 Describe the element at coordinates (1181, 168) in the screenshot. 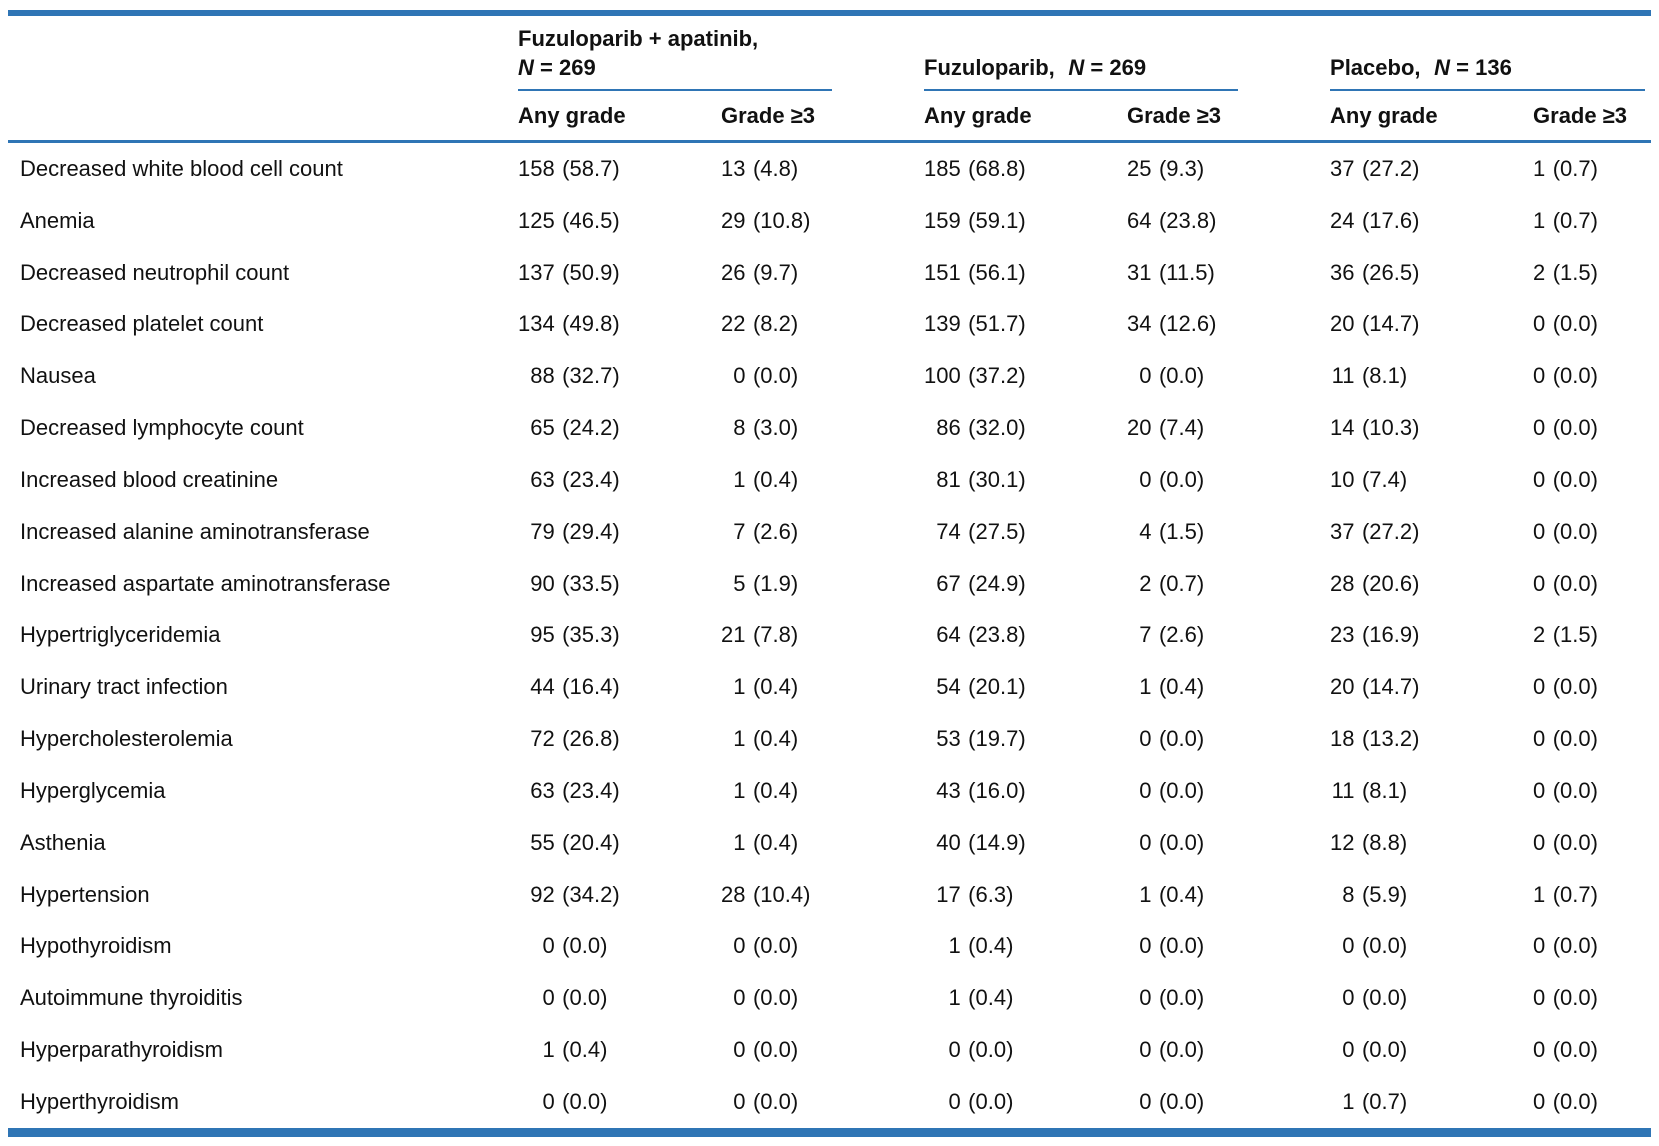

I see `percent: (9.3)` at that location.